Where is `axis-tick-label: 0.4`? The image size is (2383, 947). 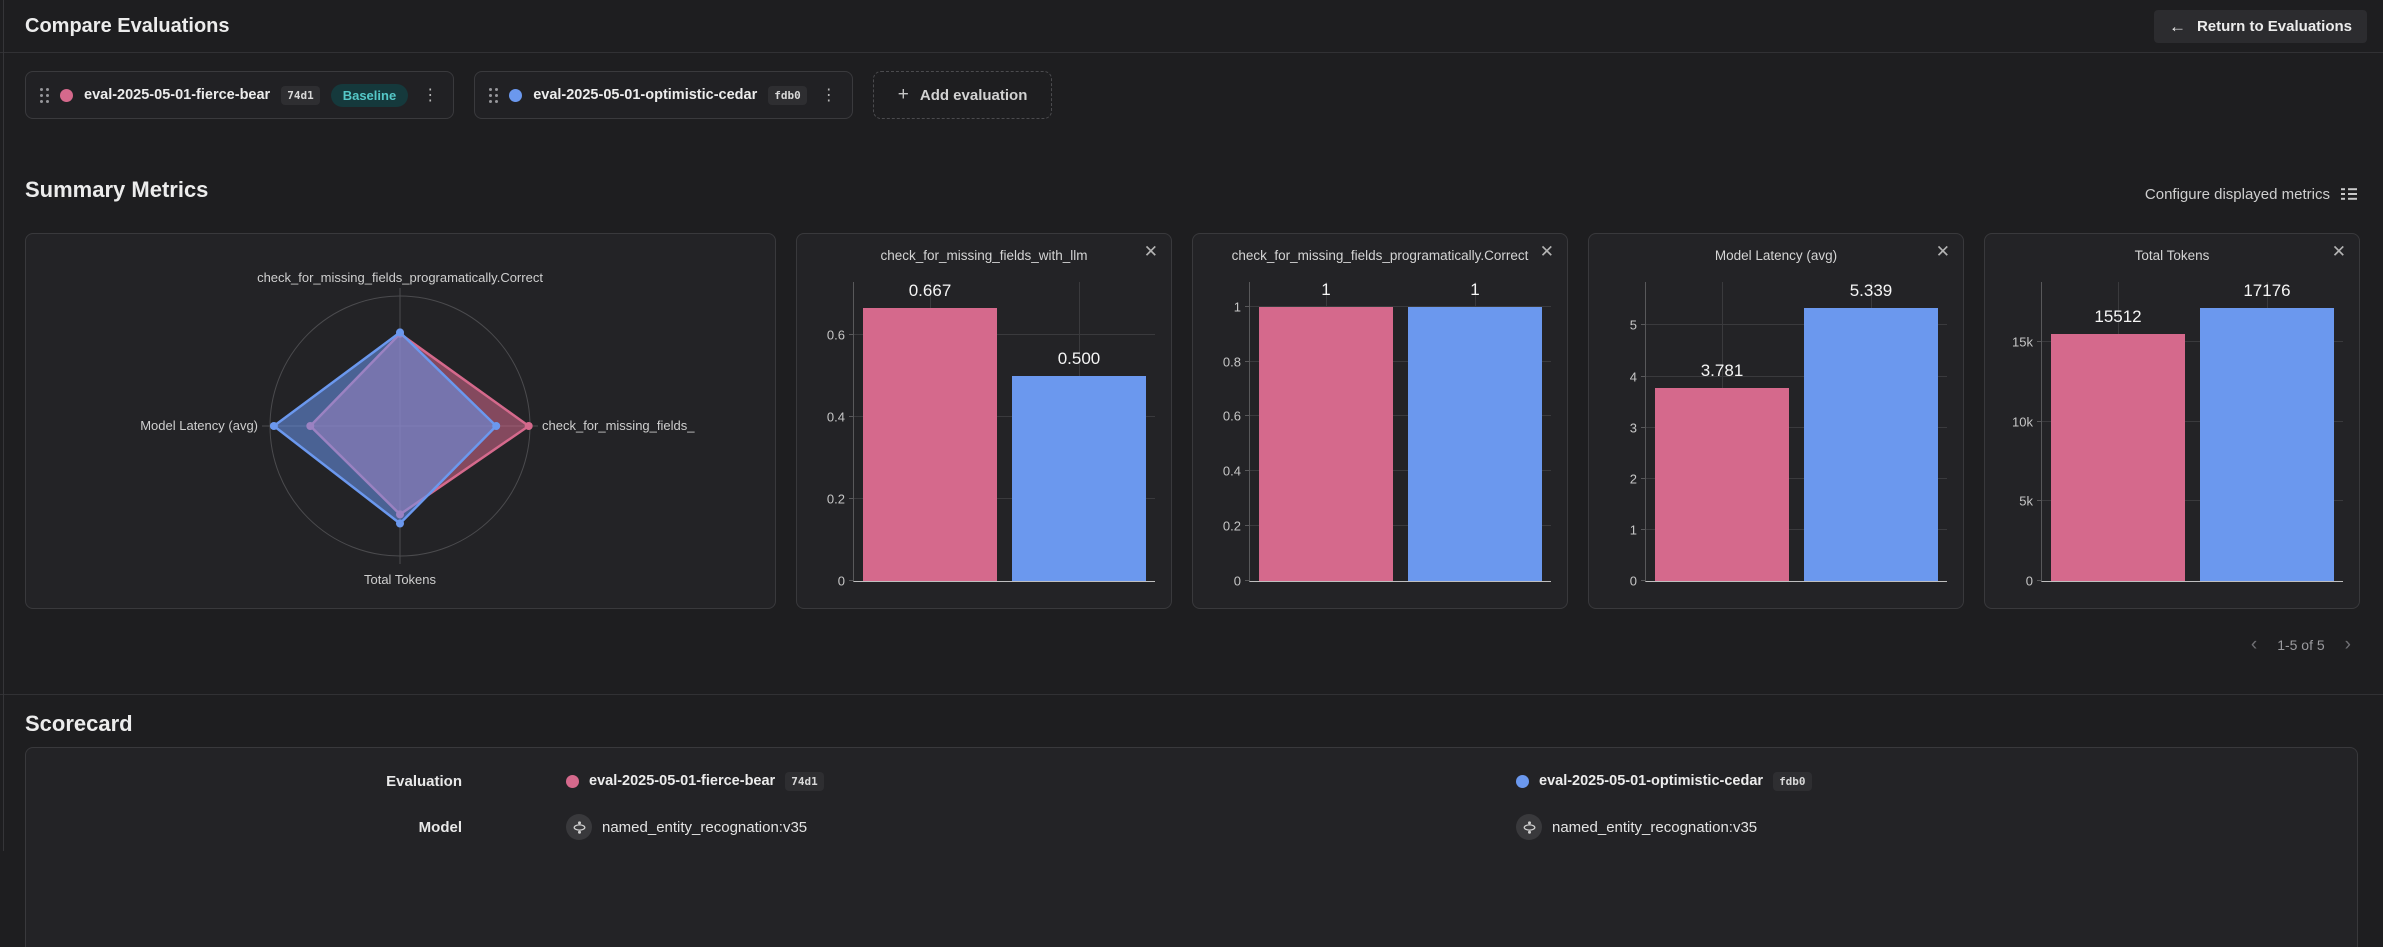 axis-tick-label: 0.4 is located at coordinates (835, 417).